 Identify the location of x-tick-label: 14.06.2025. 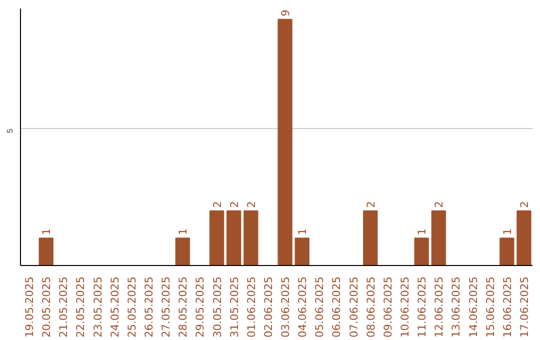
(473, 307).